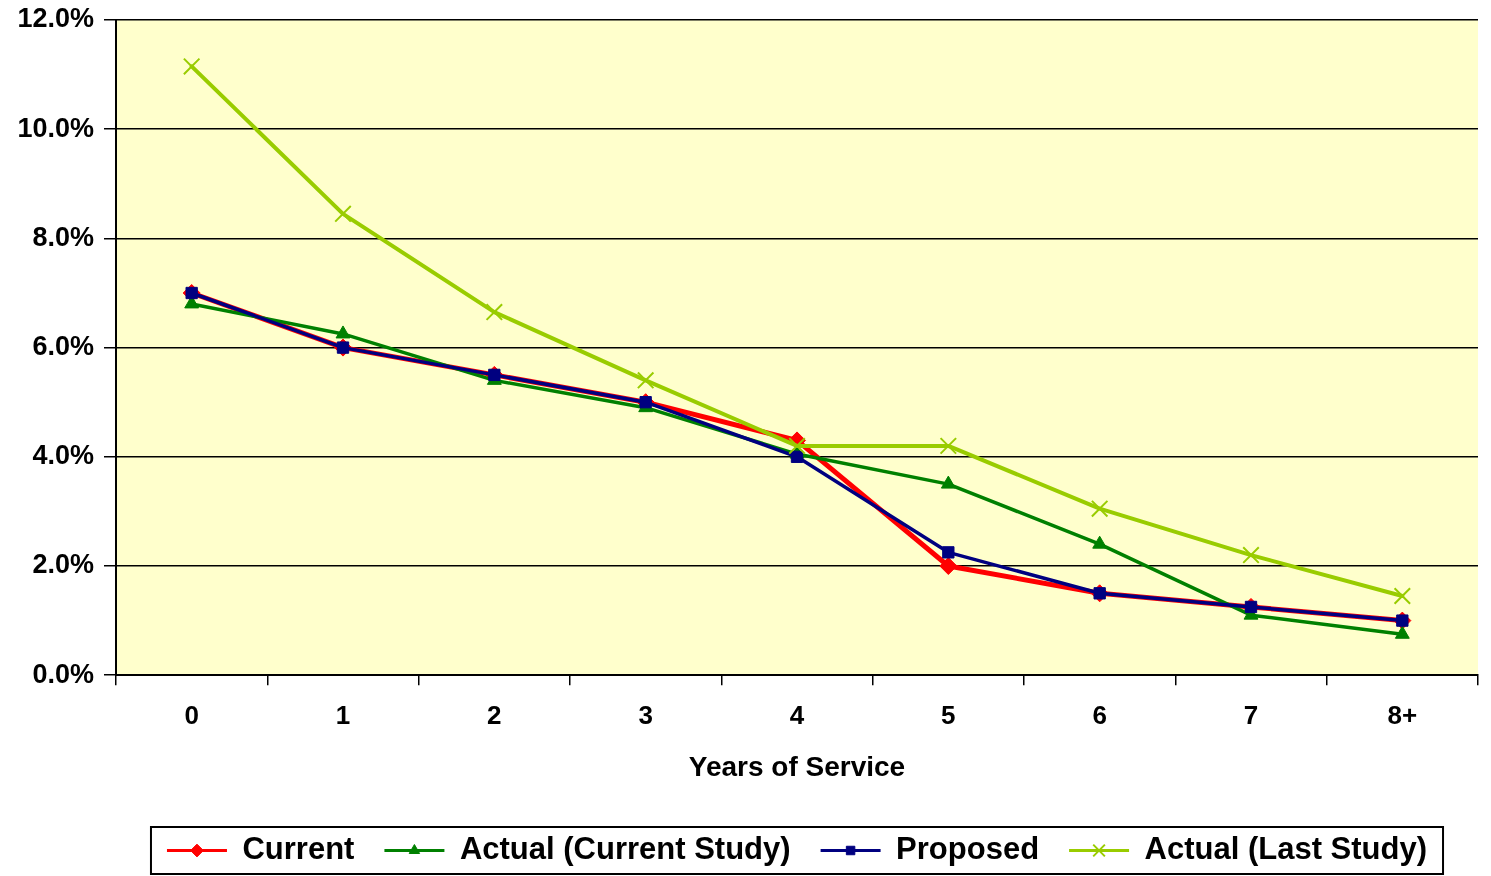 Image resolution: width=1491 pixels, height=876 pixels. I want to click on y-tick-label: 2.0%, so click(63, 564).